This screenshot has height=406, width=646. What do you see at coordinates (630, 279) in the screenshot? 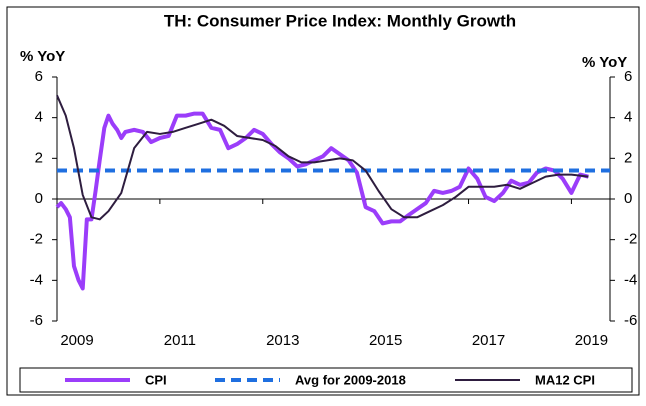
I see `y2-tick-label: -4` at bounding box center [630, 279].